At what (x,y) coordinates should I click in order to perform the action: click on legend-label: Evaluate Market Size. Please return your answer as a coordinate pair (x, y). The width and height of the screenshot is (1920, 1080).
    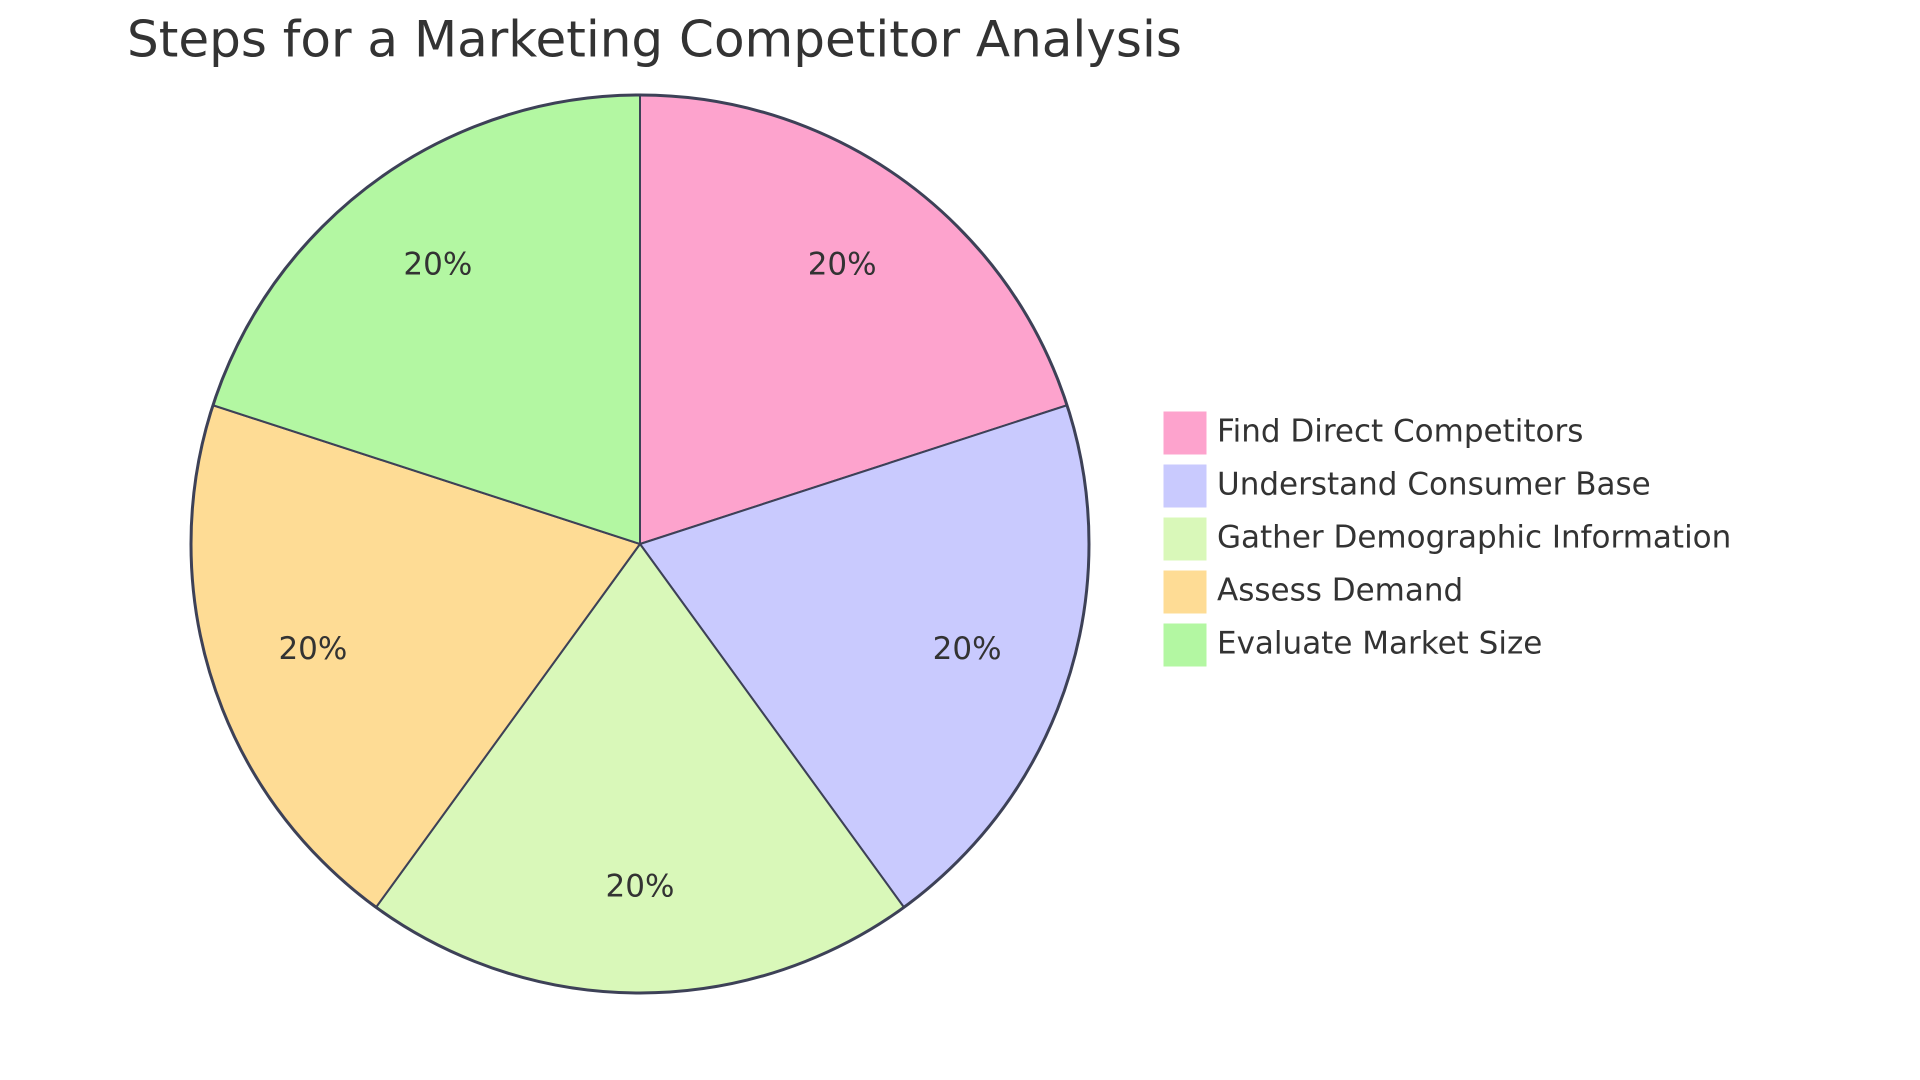
    Looking at the image, I should click on (1379, 644).